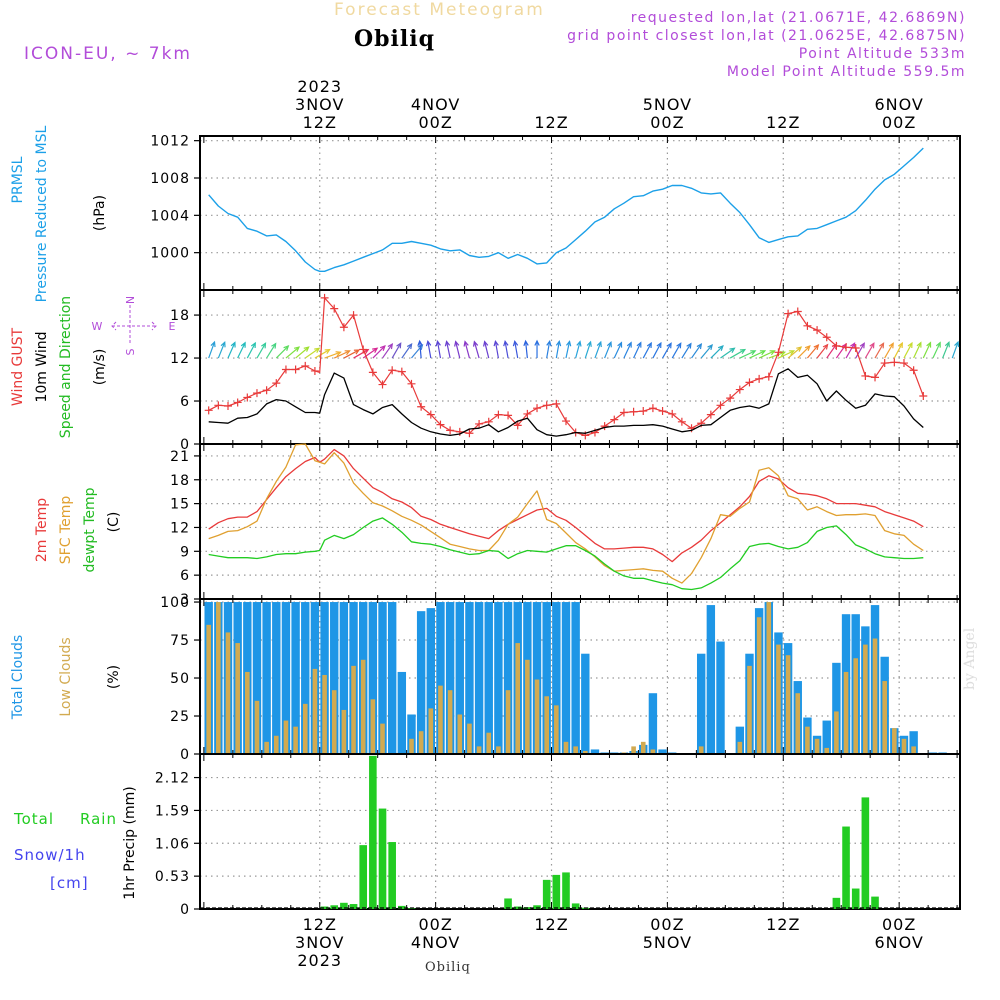  I want to click on legend-dewpt-temp: dewpt Temp, so click(90, 529).